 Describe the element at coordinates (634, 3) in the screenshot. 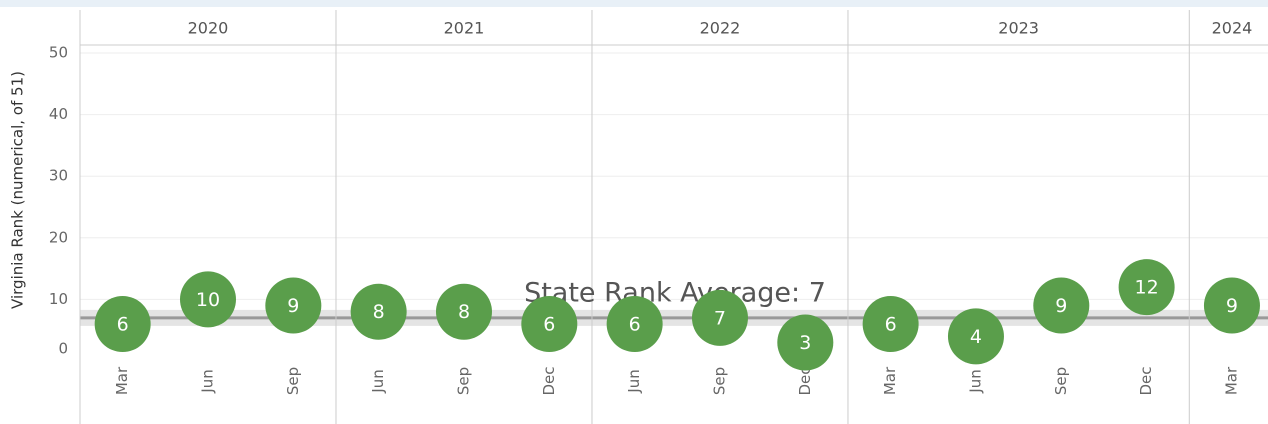

I see `top-bar` at that location.